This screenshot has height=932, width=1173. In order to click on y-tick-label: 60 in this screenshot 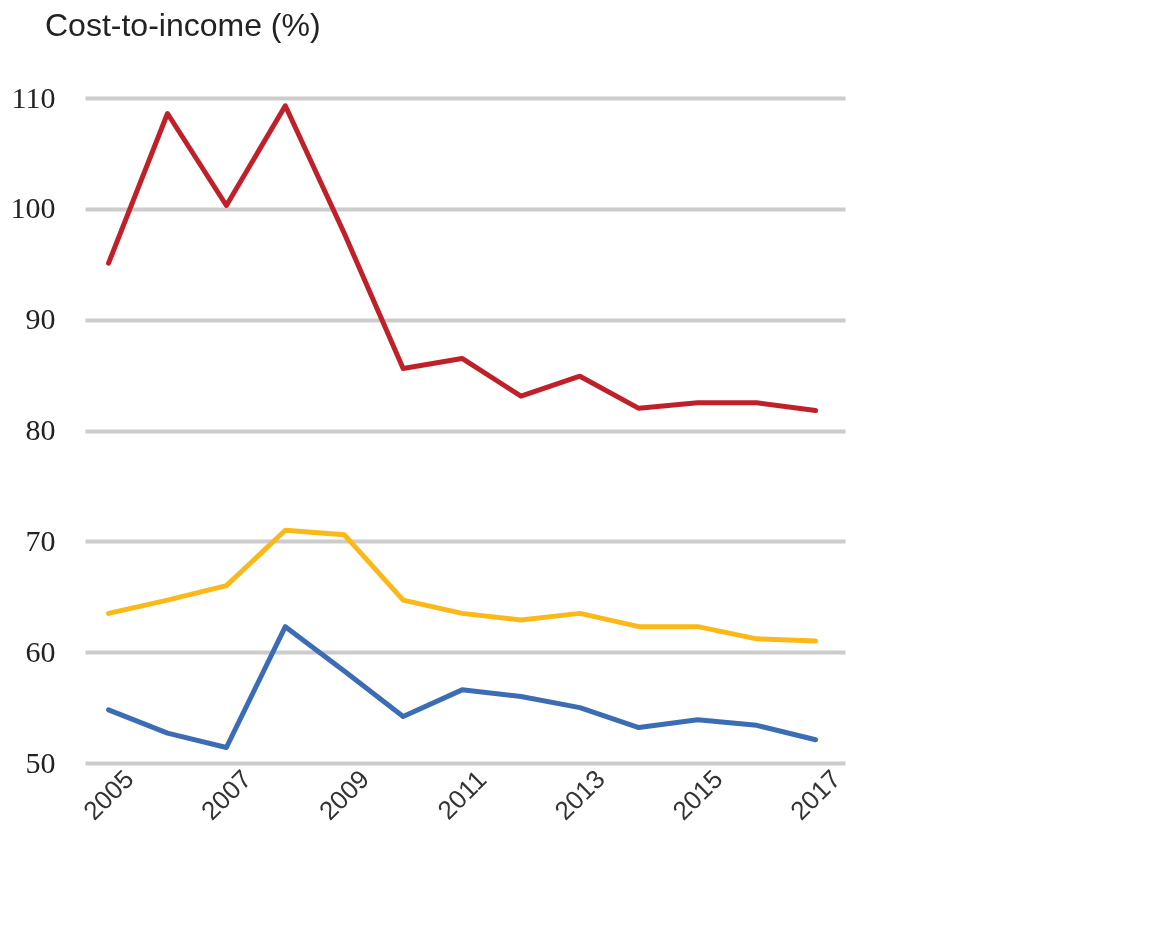, I will do `click(40, 651)`.